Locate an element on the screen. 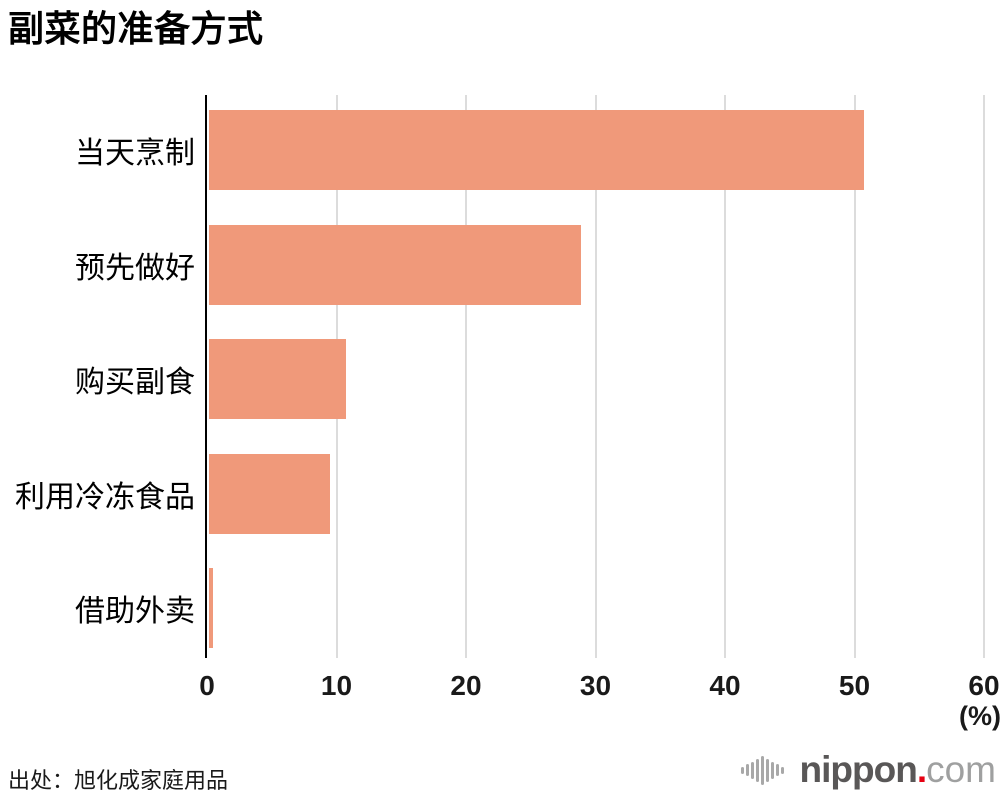  x-tick-label: 10 is located at coordinates (336, 685).